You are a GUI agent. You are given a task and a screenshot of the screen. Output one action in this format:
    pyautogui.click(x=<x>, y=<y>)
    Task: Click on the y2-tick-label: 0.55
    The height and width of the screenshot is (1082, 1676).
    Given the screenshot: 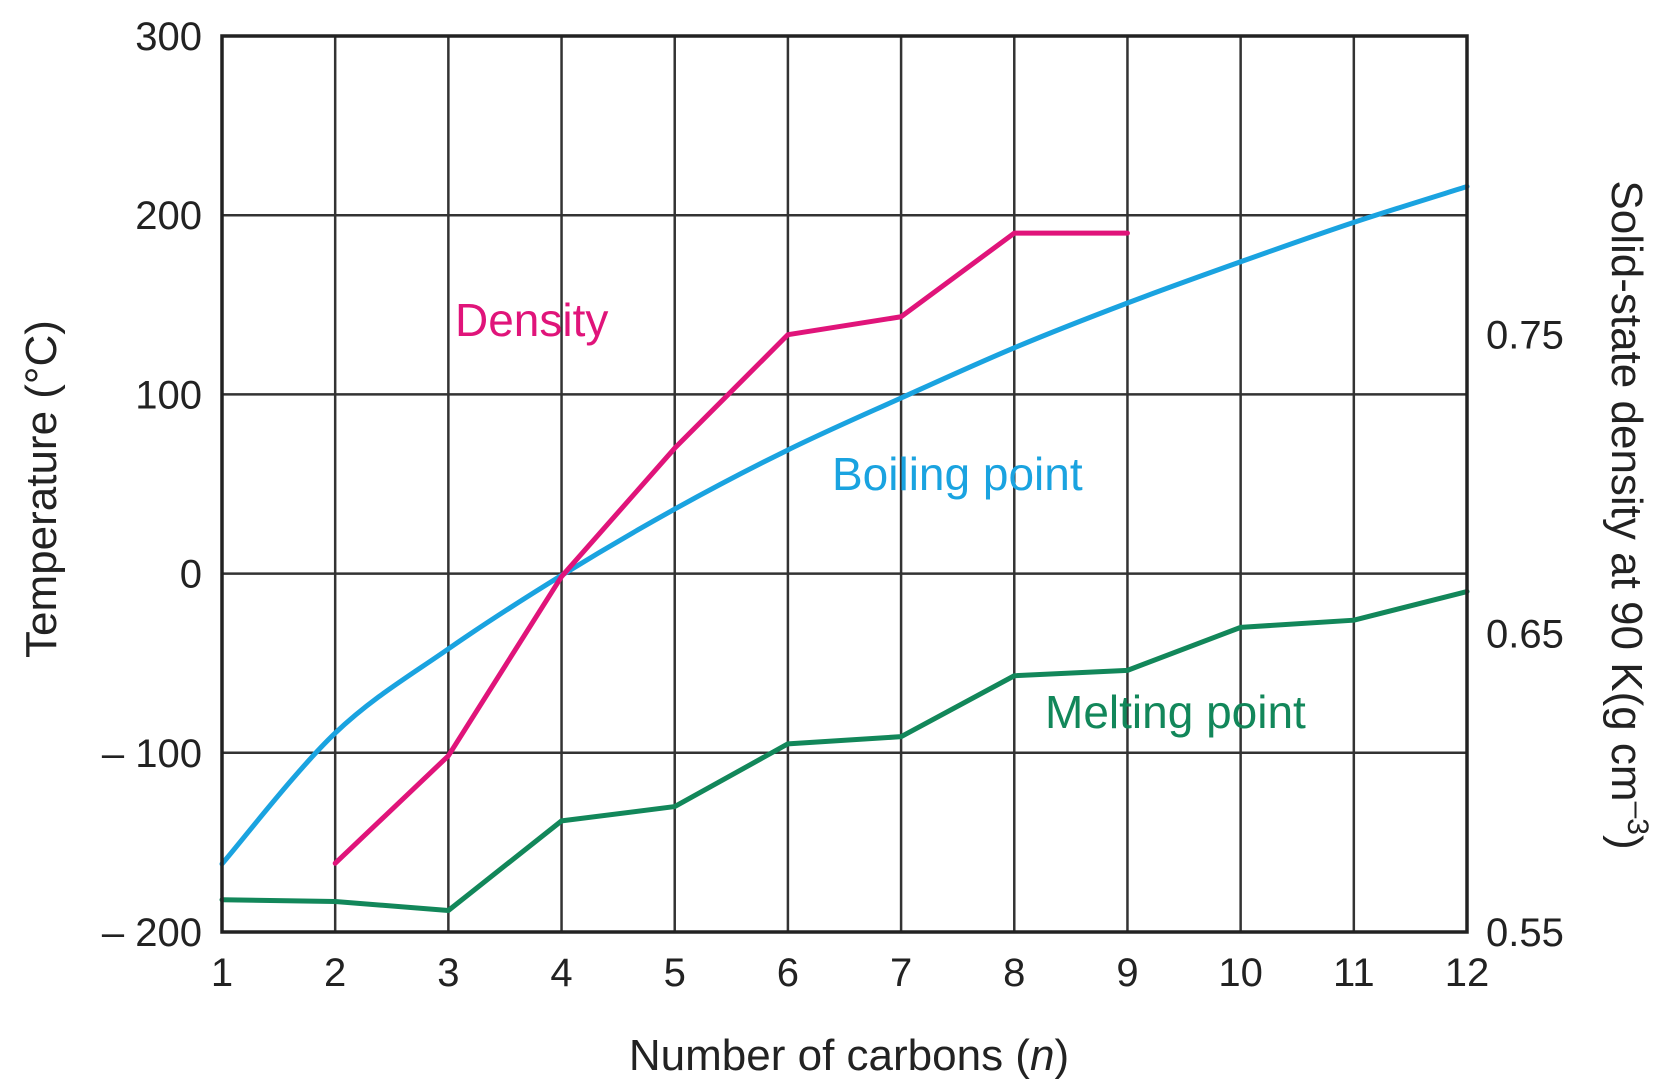 What is the action you would take?
    pyautogui.click(x=1525, y=933)
    